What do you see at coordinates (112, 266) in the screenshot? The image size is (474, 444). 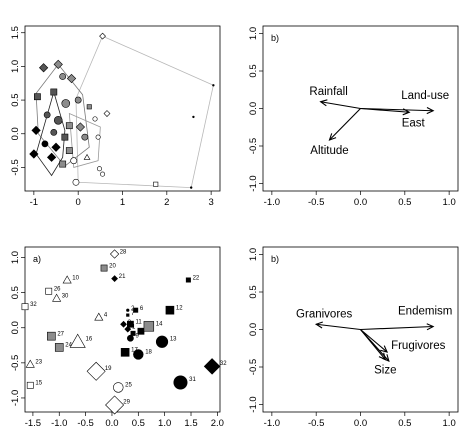 I see `point-label: 20` at bounding box center [112, 266].